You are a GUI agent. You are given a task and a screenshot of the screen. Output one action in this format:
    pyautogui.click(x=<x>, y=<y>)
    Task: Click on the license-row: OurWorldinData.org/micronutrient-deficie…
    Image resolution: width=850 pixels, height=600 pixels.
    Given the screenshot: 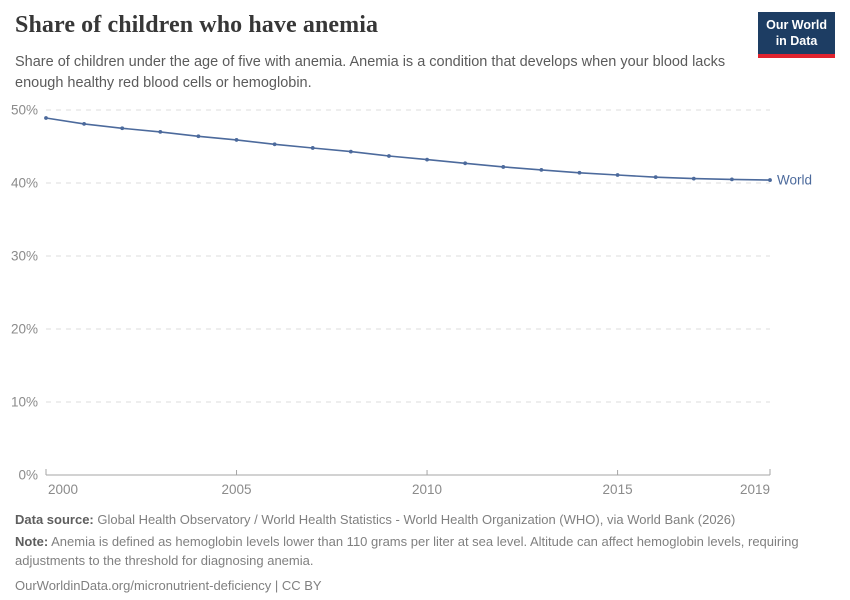 What is the action you would take?
    pyautogui.click(x=422, y=586)
    